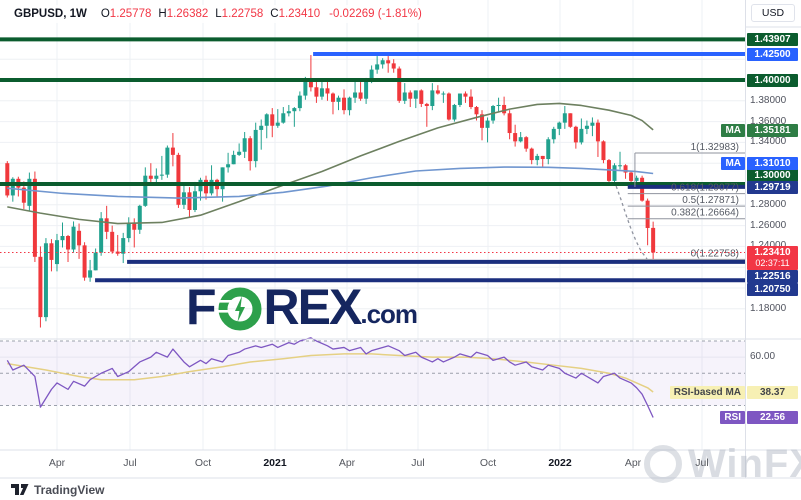  Describe the element at coordinates (733, 392) in the screenshot. I see `rsi-ma-label: RSI-based MA 38.37` at that location.